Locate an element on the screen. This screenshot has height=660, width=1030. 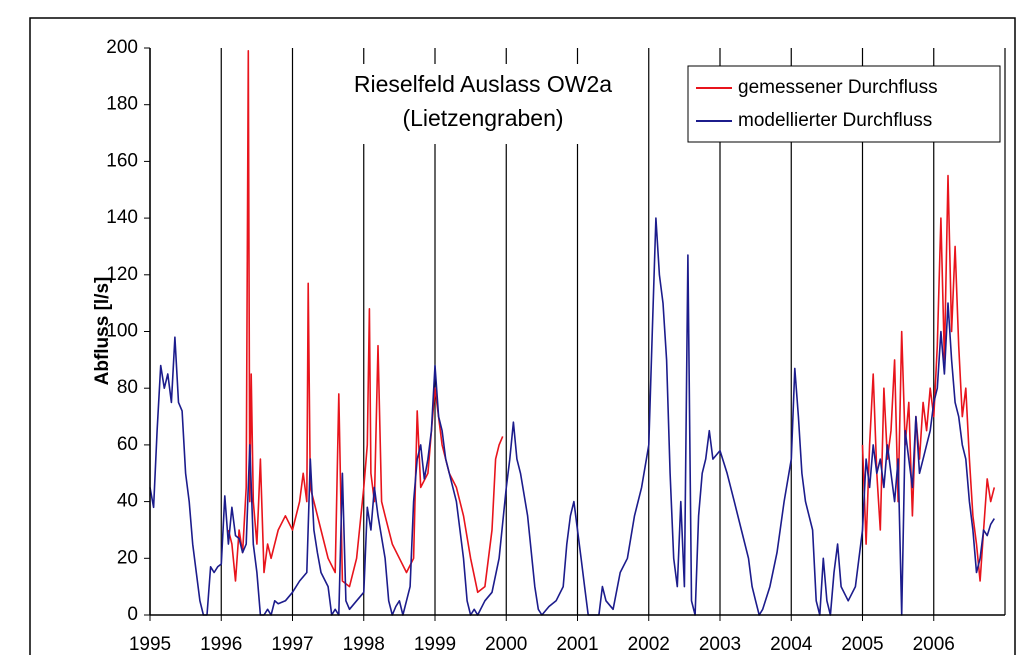
x-tick-label: 1998 is located at coordinates (364, 644).